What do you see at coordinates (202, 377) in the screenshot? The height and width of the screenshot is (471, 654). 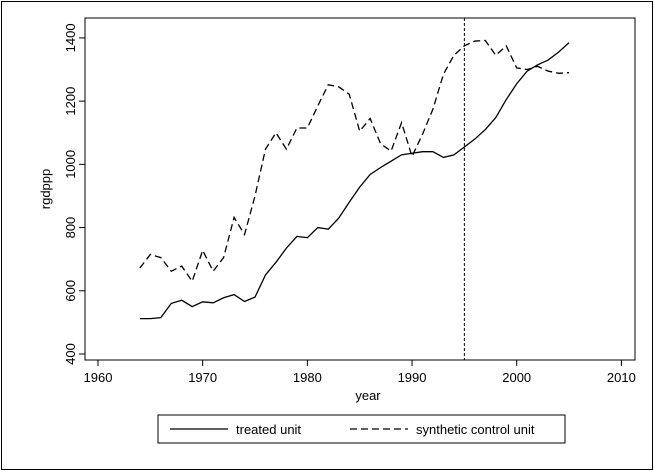 I see `x-tick-label: 1970` at bounding box center [202, 377].